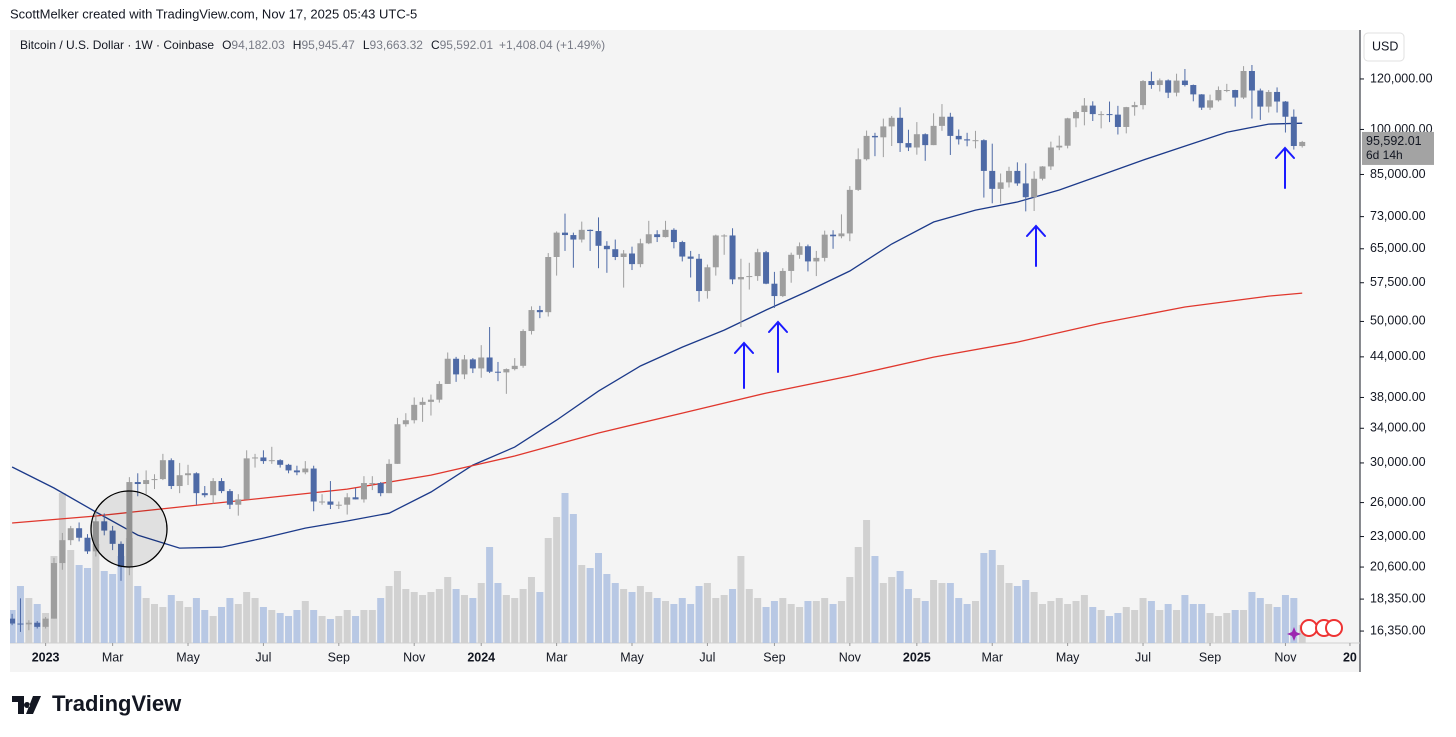 Image resolution: width=1456 pixels, height=737 pixels. What do you see at coordinates (481, 657) in the screenshot?
I see `x-tick-label: 2024` at bounding box center [481, 657].